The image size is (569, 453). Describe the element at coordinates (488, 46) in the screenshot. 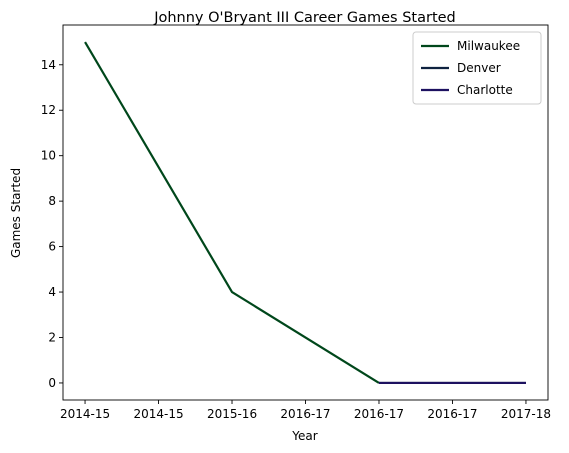

I see `legend-label-milwaukee: Milwaukee` at that location.